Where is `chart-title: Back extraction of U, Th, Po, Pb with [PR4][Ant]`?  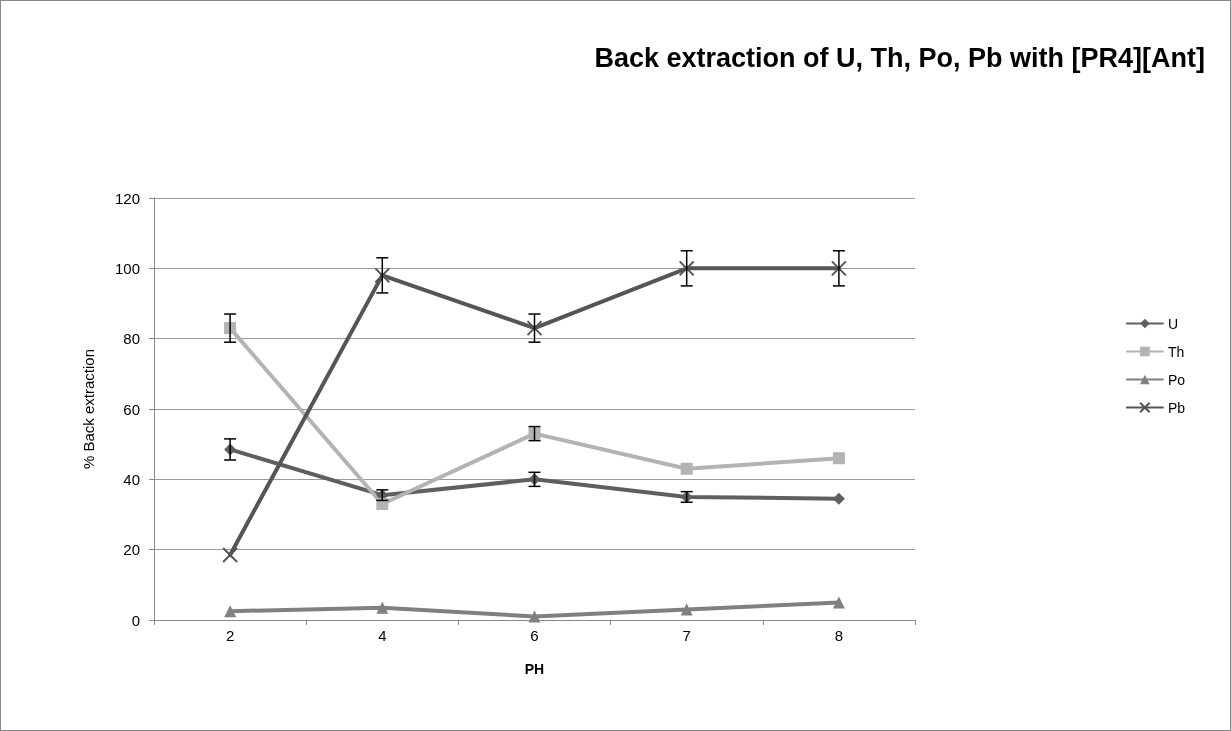 chart-title: Back extraction of U, Th, Po, Pb with [PR4][Ant] is located at coordinates (900, 57).